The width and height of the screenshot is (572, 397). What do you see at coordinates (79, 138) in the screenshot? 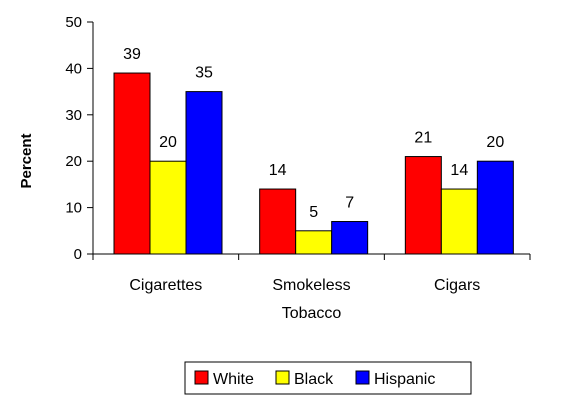
I see `y-axis: 0 10 20 30 40 50` at bounding box center [79, 138].